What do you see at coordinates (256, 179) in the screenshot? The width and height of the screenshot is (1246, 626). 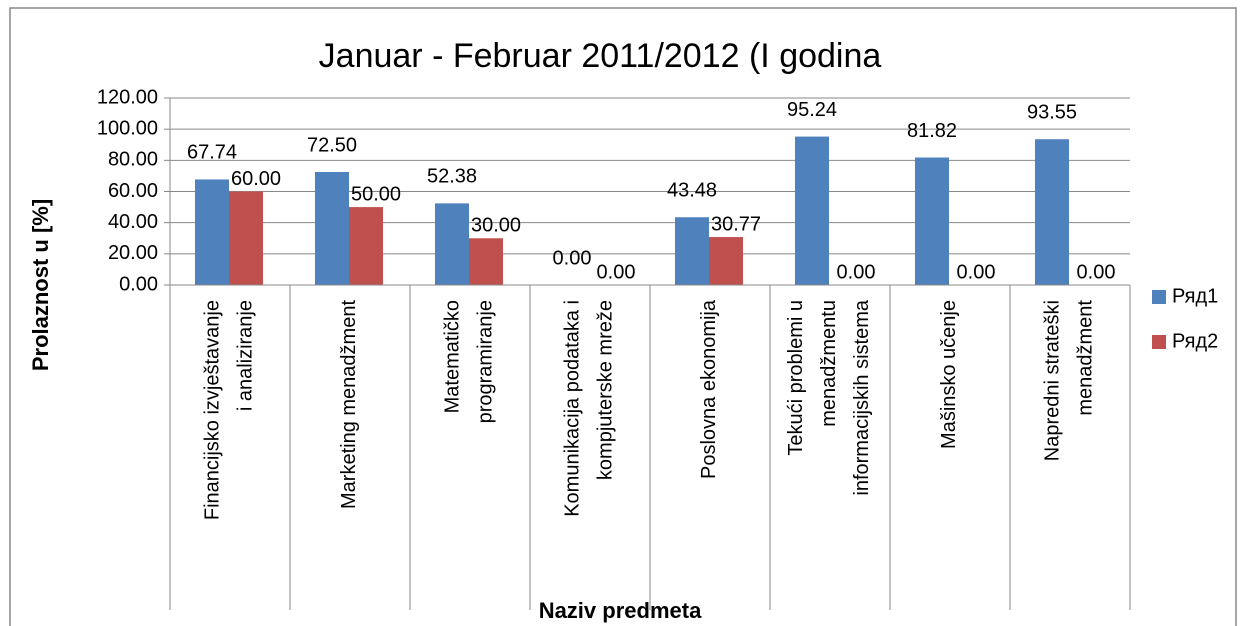 I see `data-label: 60.00` at bounding box center [256, 179].